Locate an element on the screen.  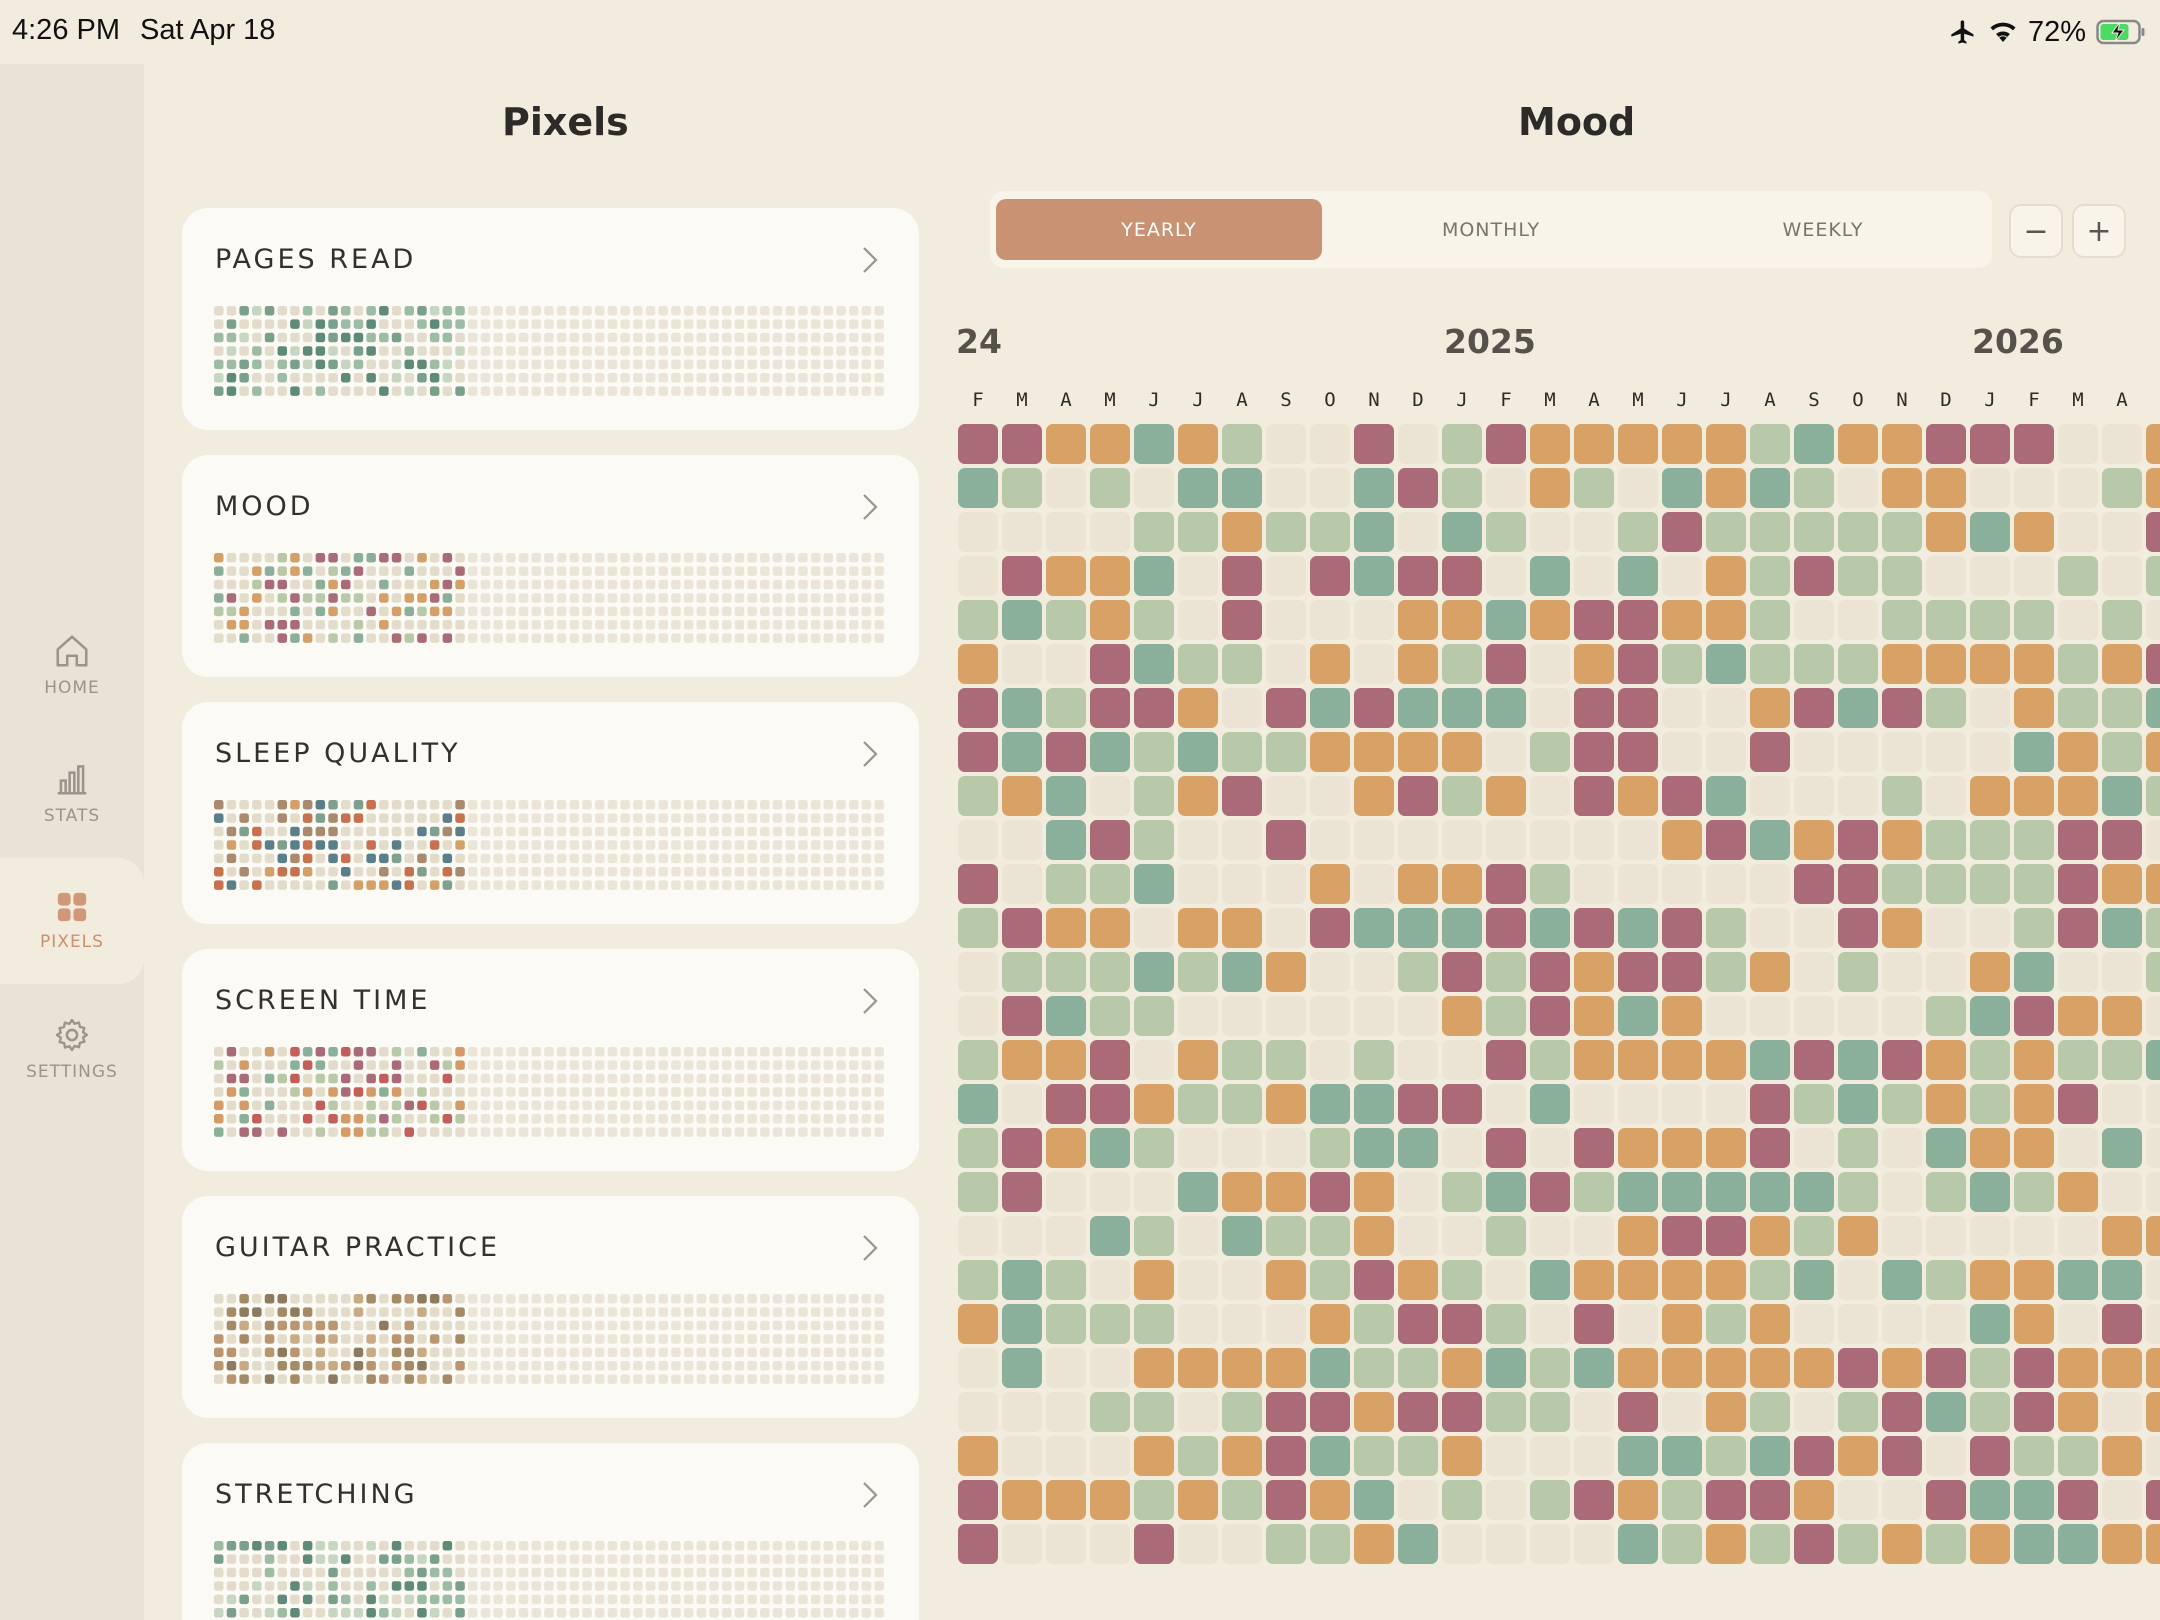
sidebar-item-settings: SETTINGS is located at coordinates (72, 1049).